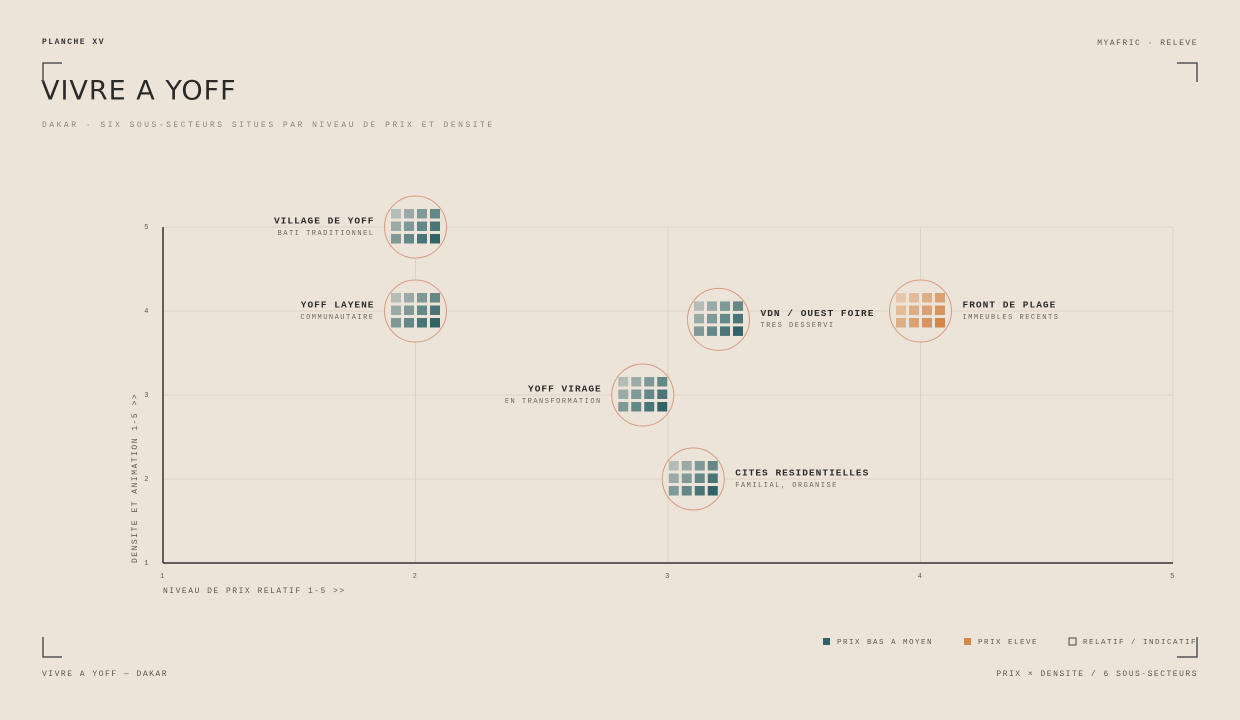 This screenshot has width=1240, height=720. What do you see at coordinates (105, 674) in the screenshot?
I see `footer-left: VIVRE A YOFF — DAKAR` at bounding box center [105, 674].